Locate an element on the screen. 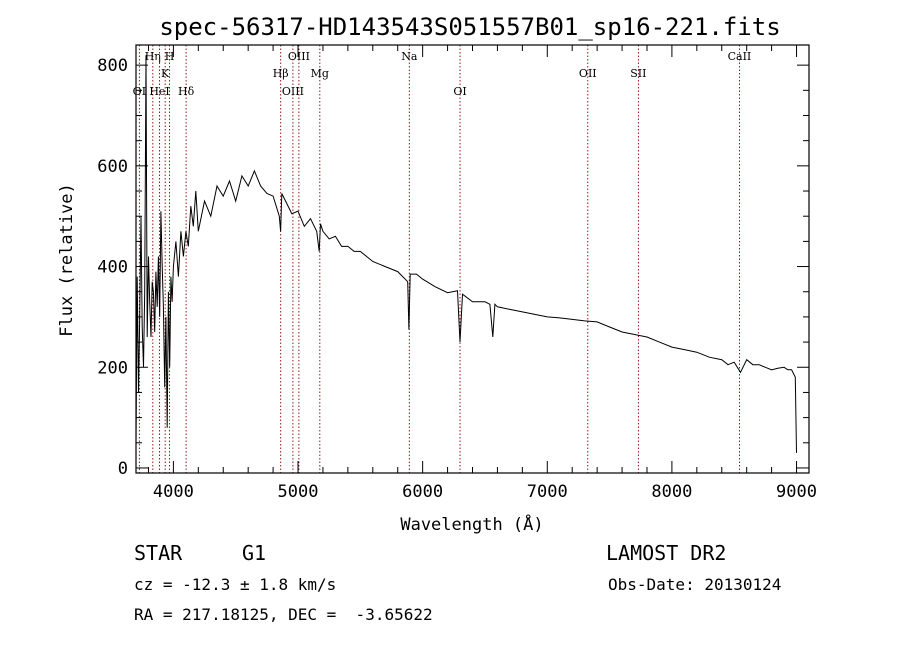 This screenshot has width=900, height=649. x-tick-label-0: 4000 is located at coordinates (173, 492).